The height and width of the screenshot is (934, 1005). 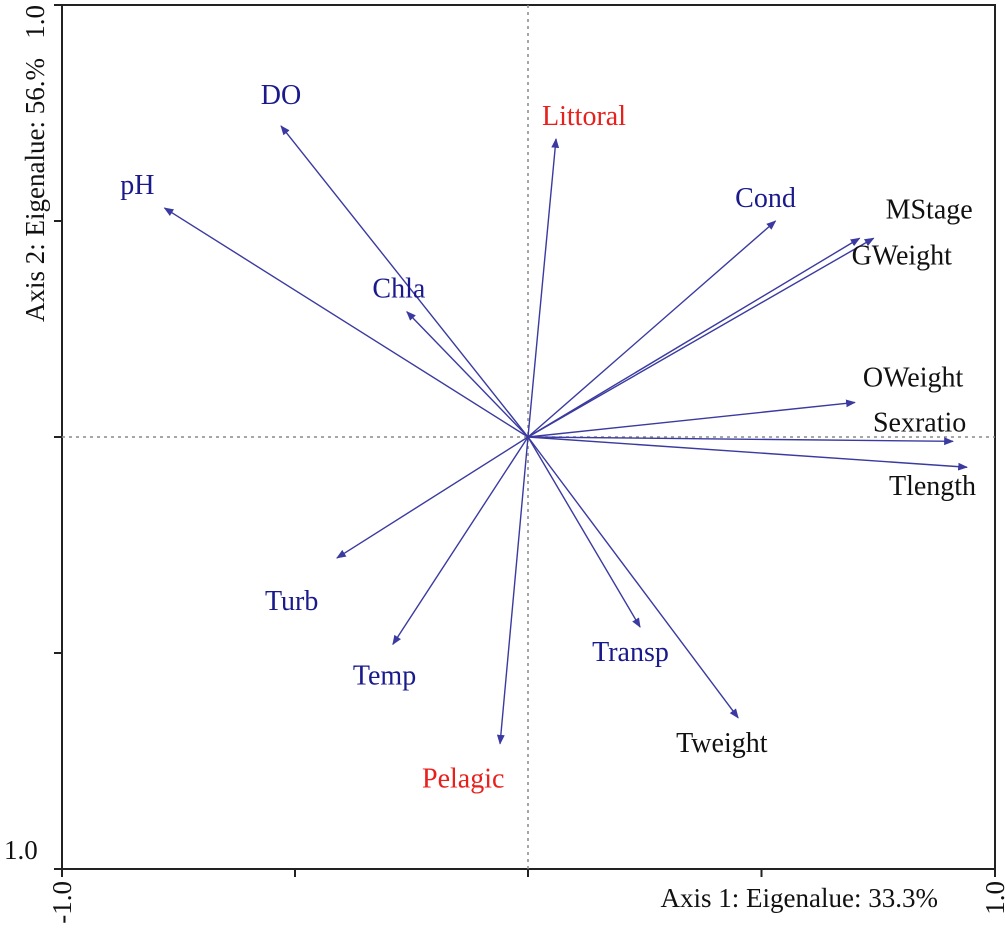 What do you see at coordinates (432, 497) in the screenshot?
I see `vector-arrow-turb` at bounding box center [432, 497].